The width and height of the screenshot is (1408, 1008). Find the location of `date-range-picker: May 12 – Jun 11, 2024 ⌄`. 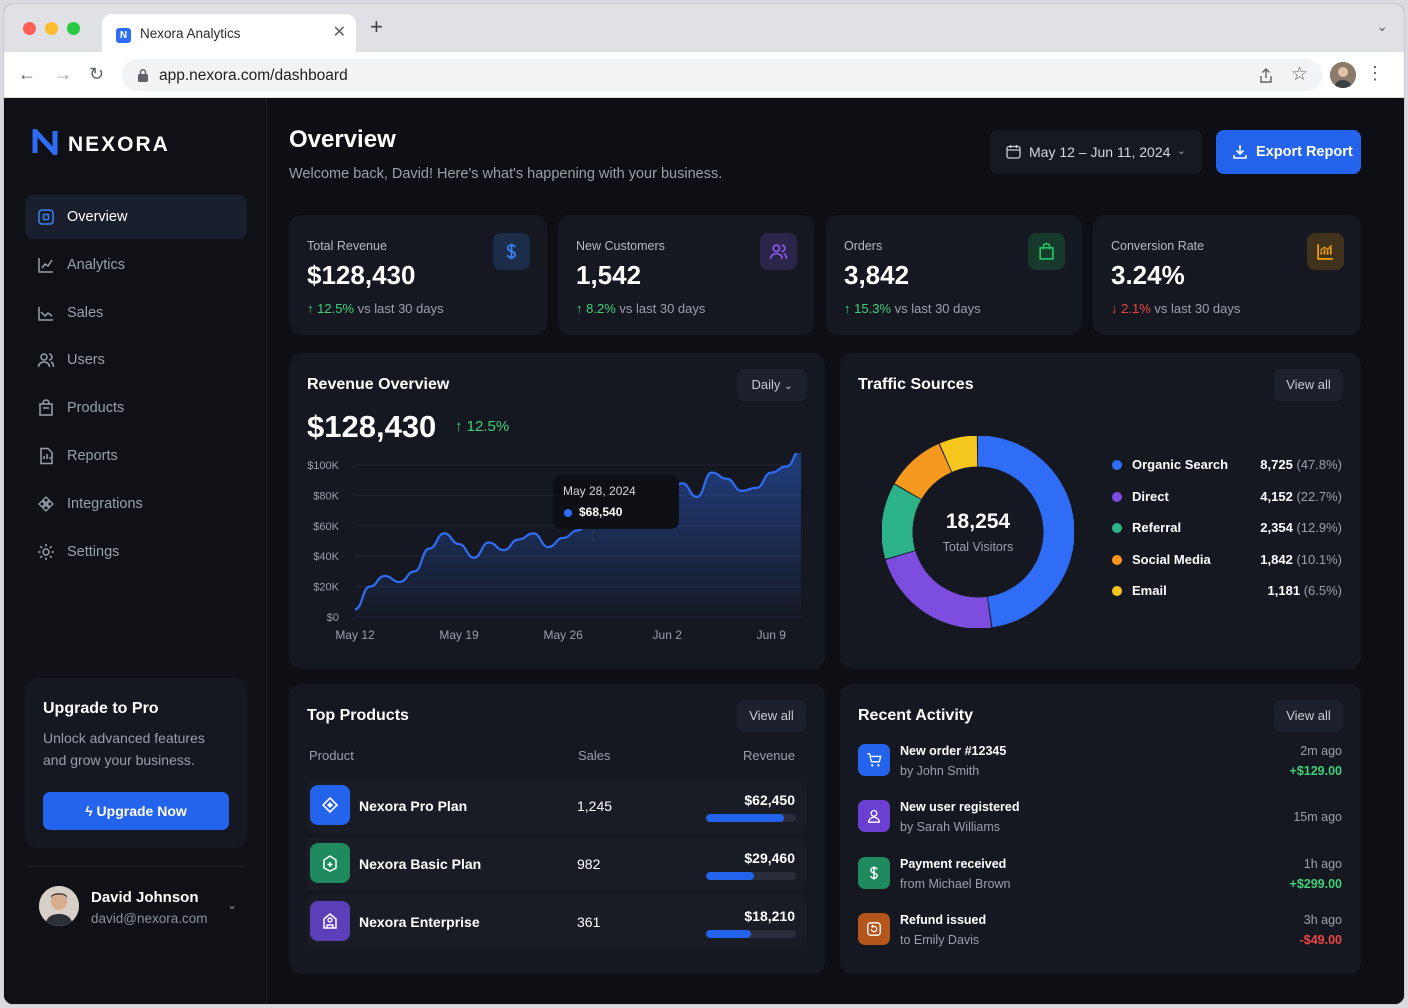

date-range-picker: May 12 – Jun 11, 2024 ⌄ is located at coordinates (1096, 152).